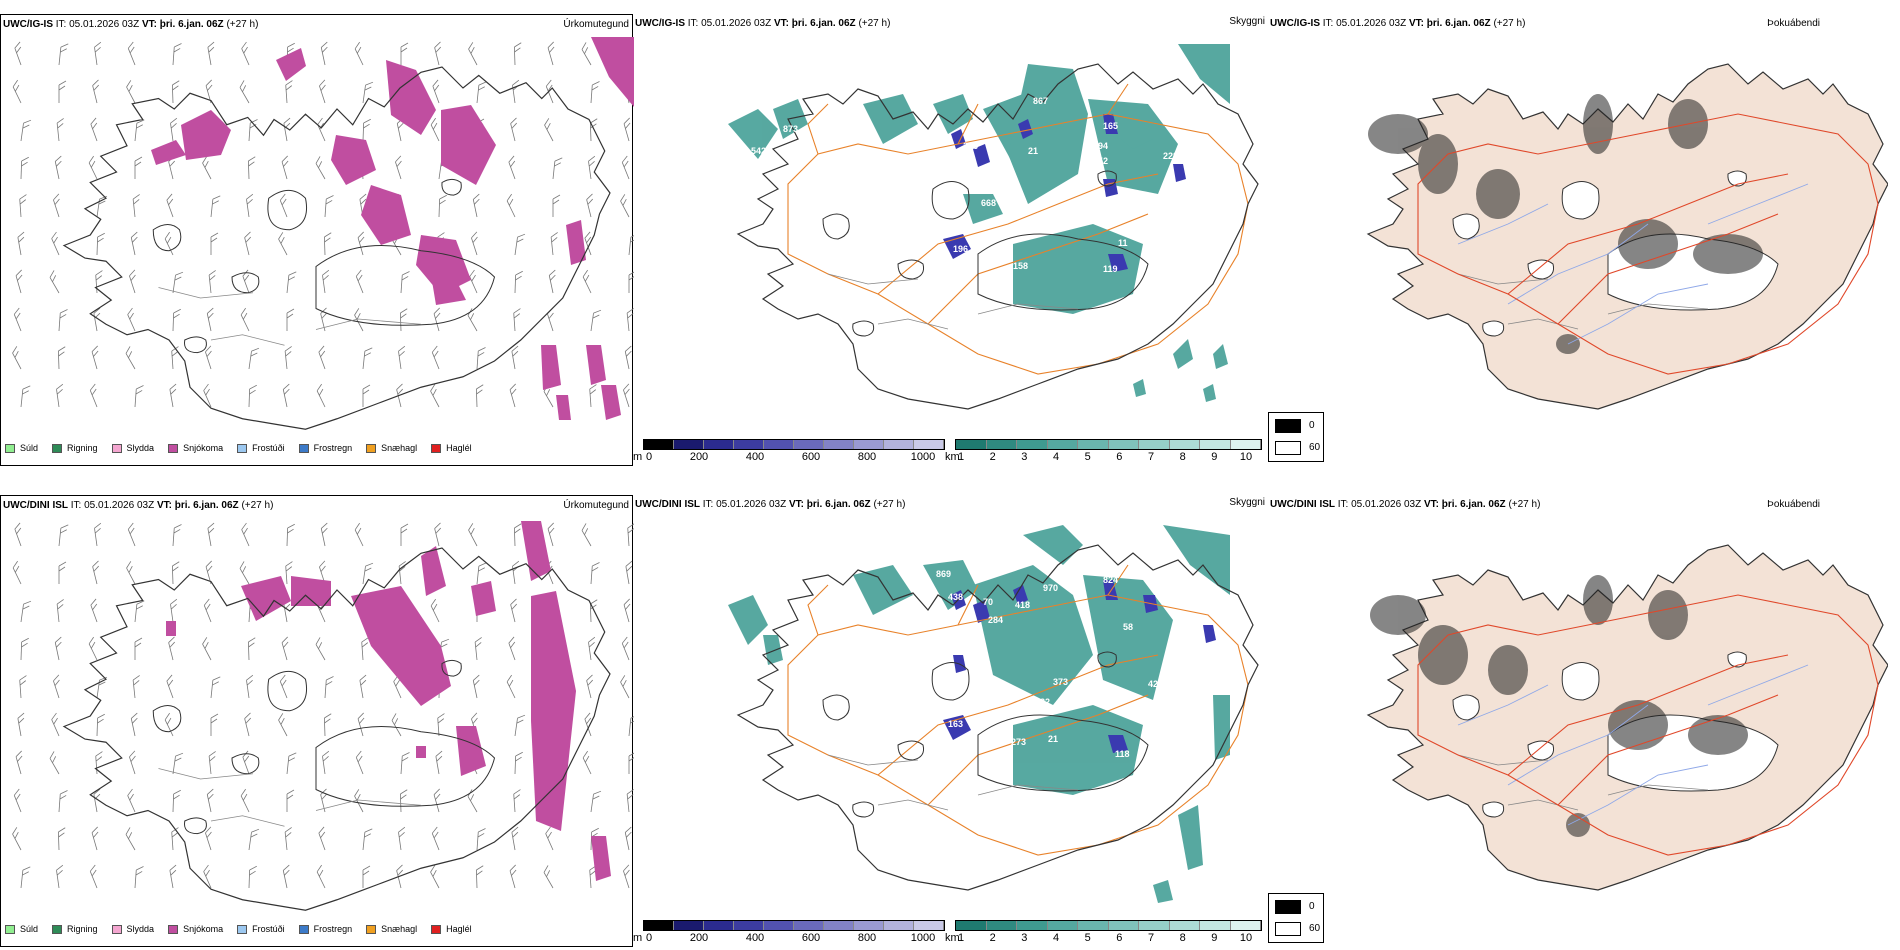  I want to click on colorbar-tick: 10, so click(1246, 938).